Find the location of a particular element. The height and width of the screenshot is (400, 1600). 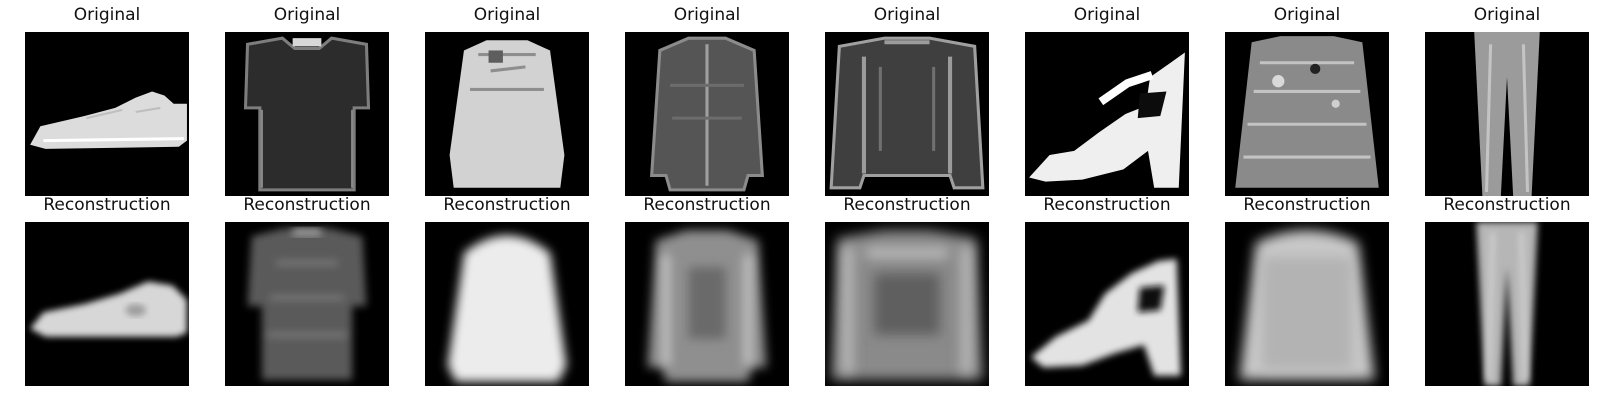

original-sneaker-image is located at coordinates (107, 114).